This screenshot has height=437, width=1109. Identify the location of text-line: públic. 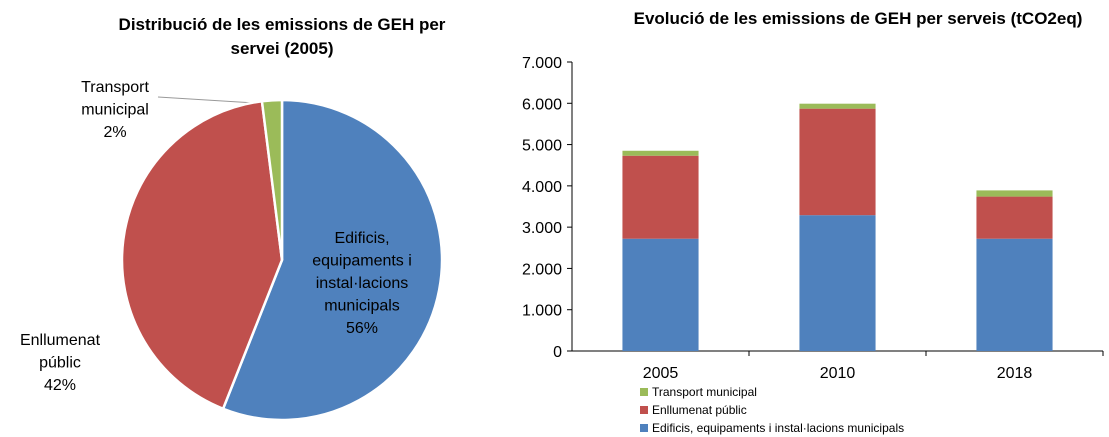
(60, 363).